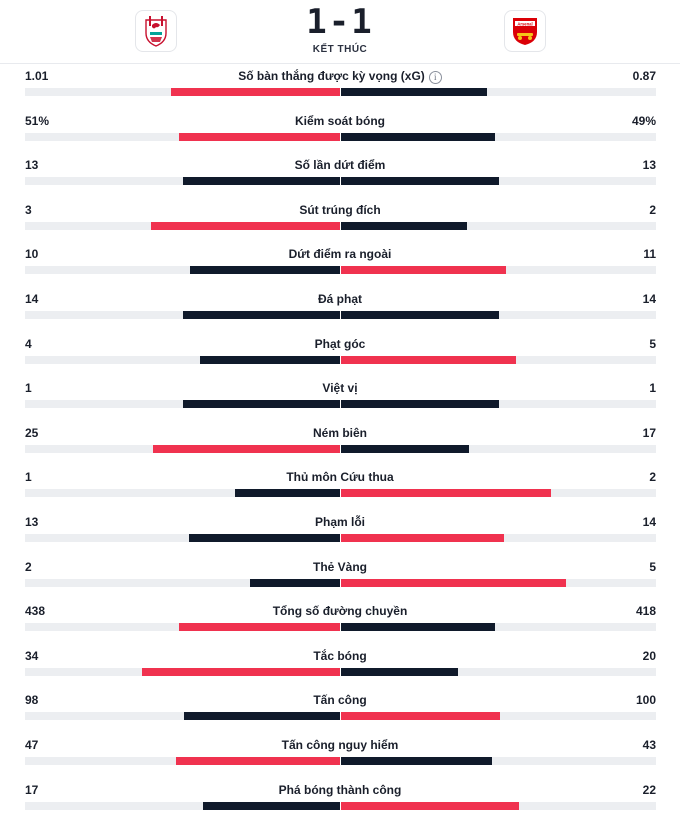 This screenshot has height=820, width=680. Describe the element at coordinates (28, 388) in the screenshot. I see `stat-home-value: 1` at that location.